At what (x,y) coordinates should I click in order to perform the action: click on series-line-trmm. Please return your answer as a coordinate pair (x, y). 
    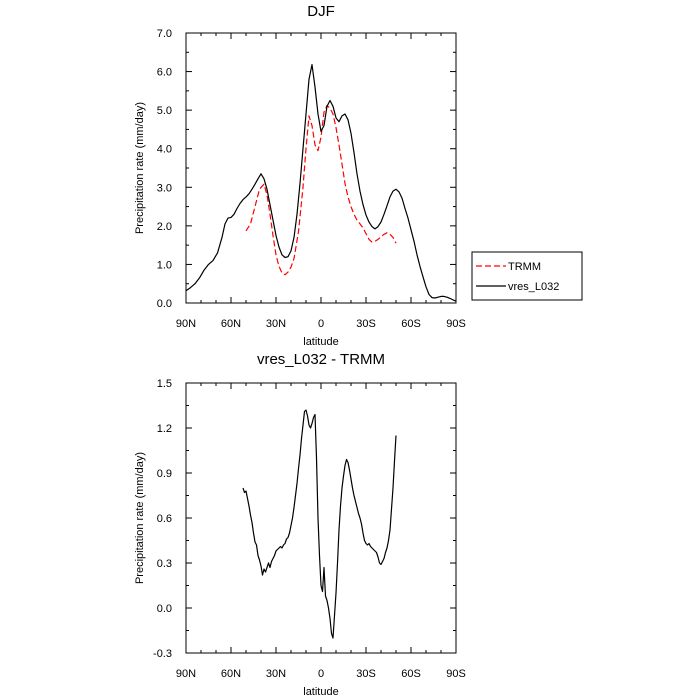
    Looking at the image, I should click on (321, 190).